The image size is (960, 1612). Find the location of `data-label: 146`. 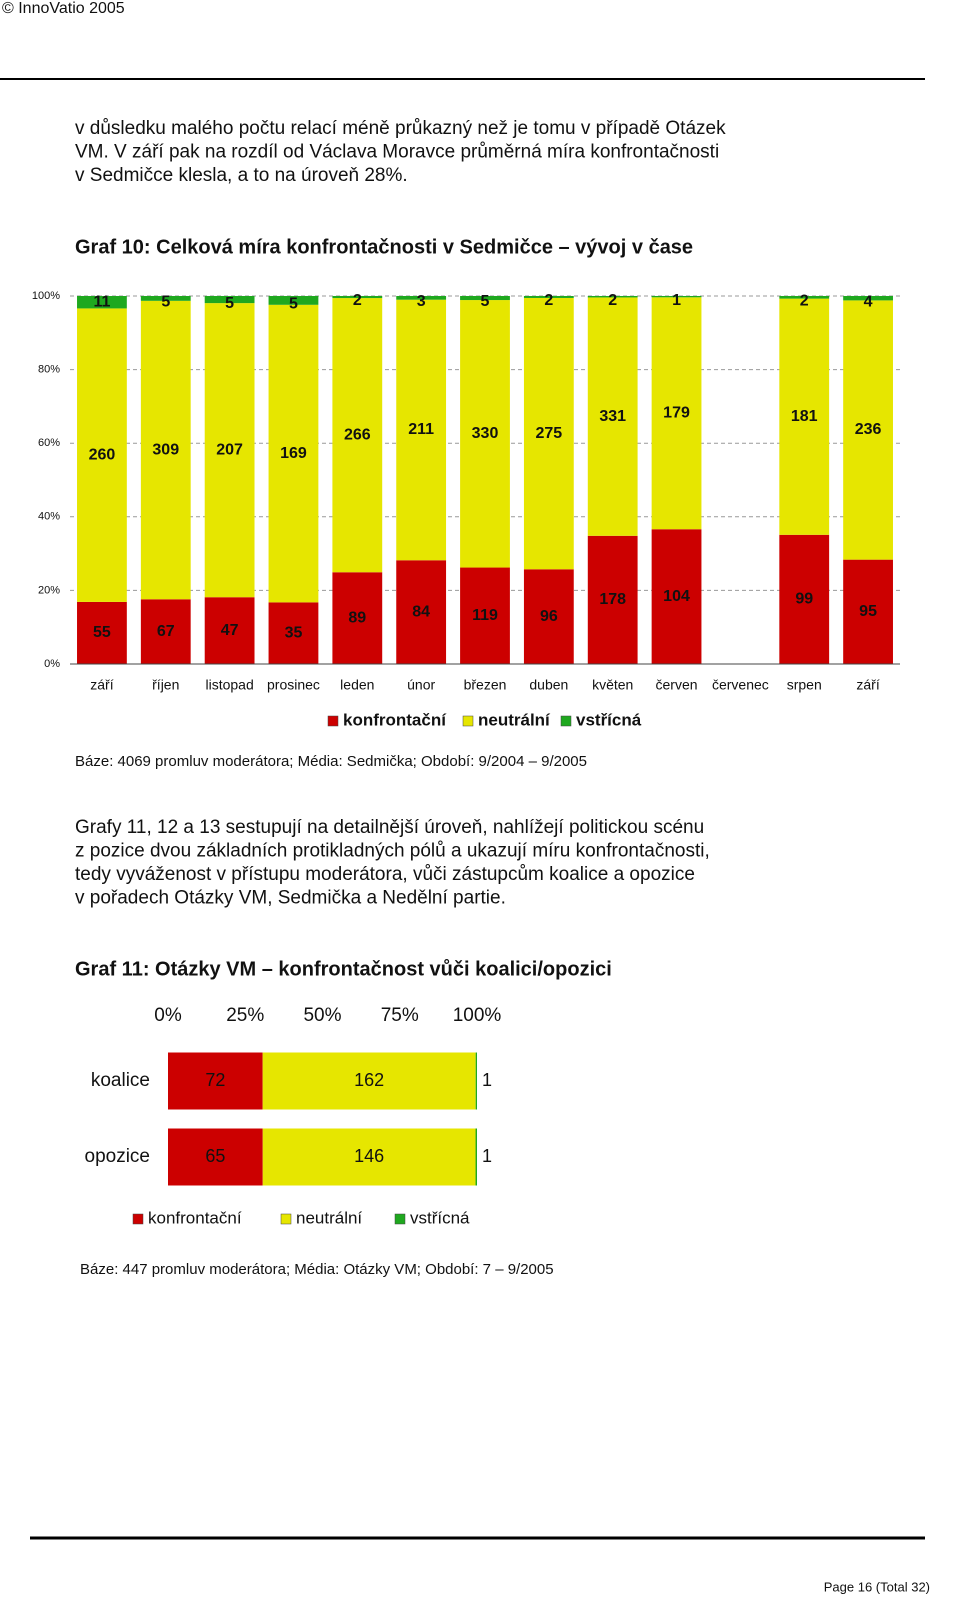

data-label: 146 is located at coordinates (369, 1156).